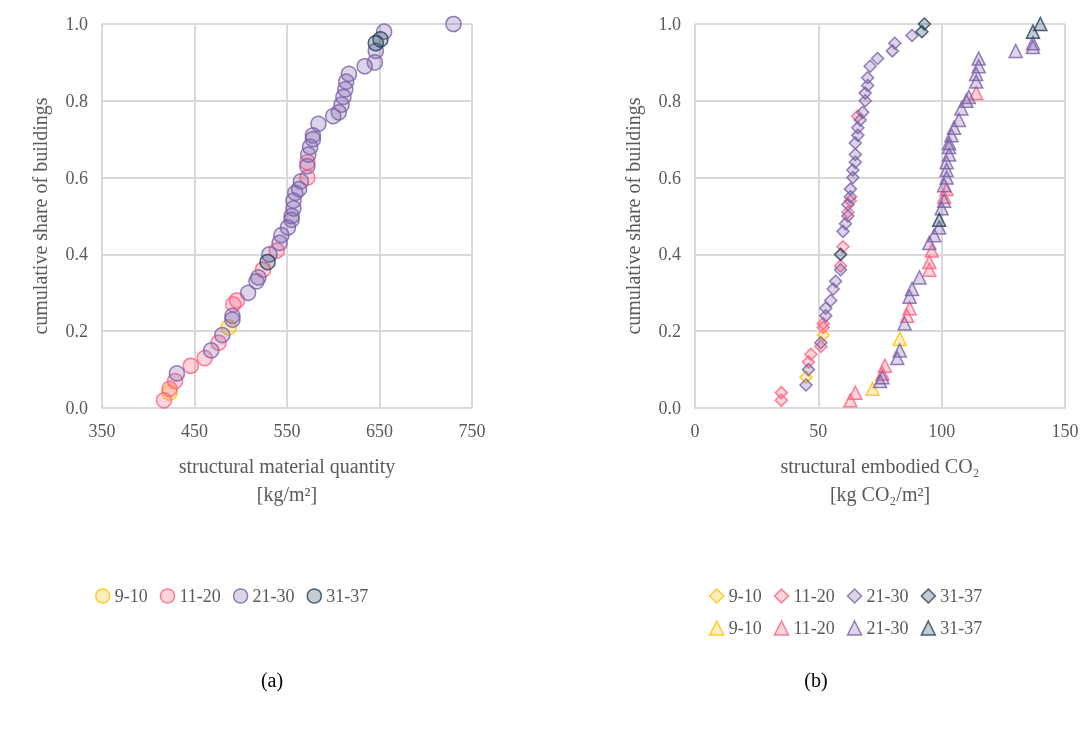 Image resolution: width=1088 pixels, height=736 pixels. I want to click on x-tick-label: 450, so click(194, 431).